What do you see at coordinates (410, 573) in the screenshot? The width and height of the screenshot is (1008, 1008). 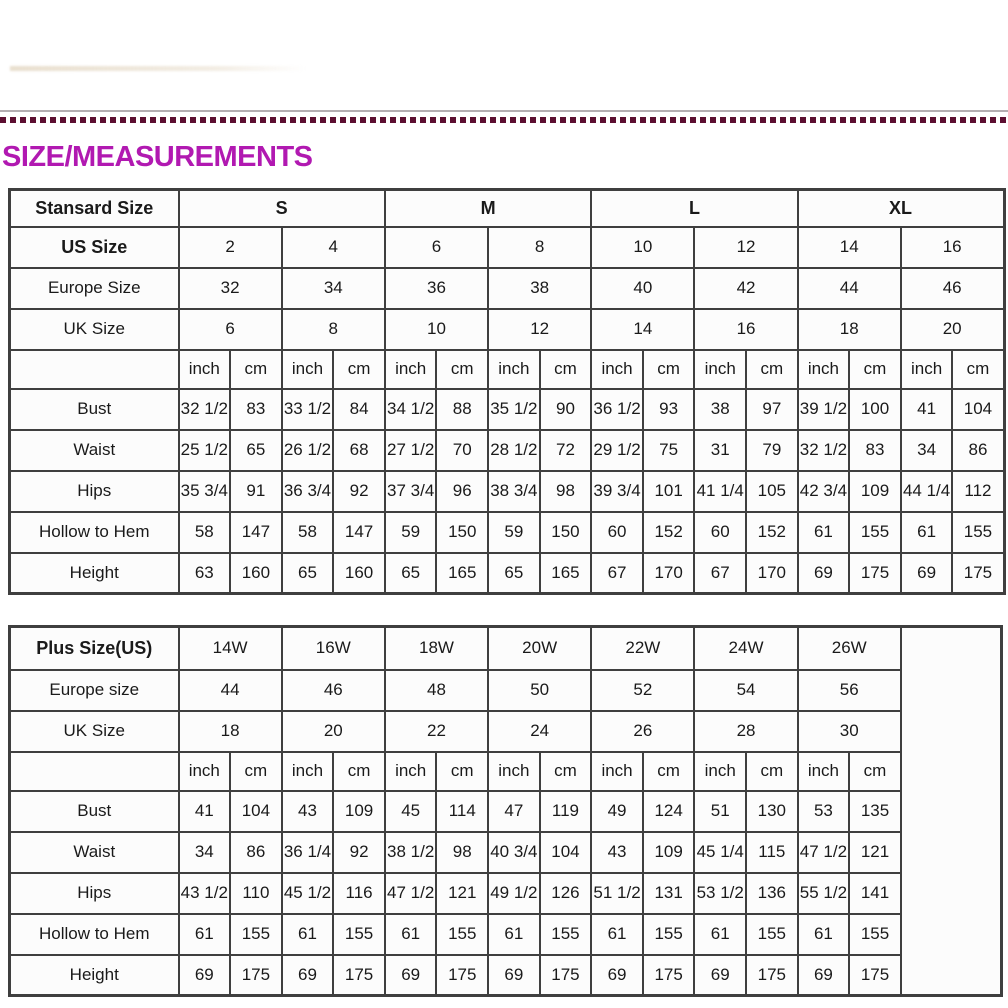 I see `measure-value: 65` at bounding box center [410, 573].